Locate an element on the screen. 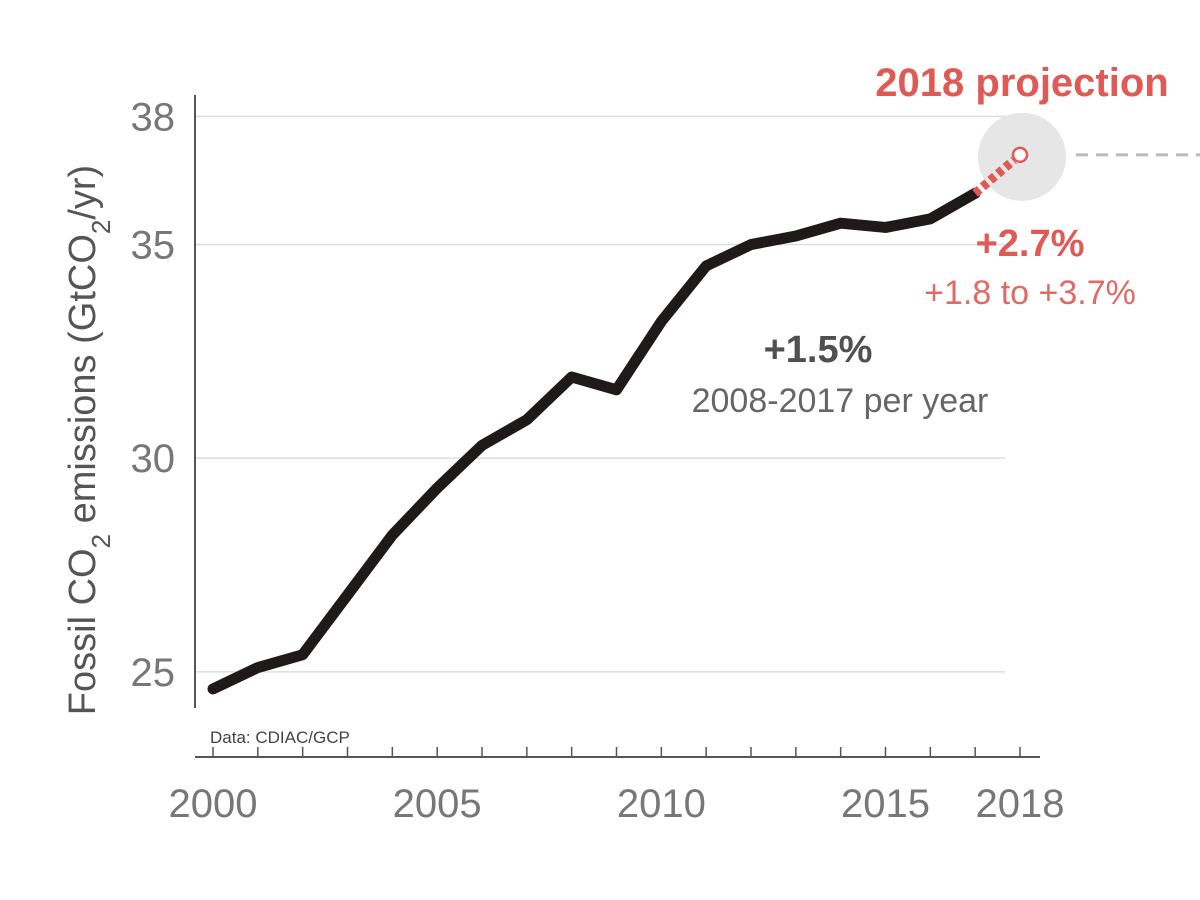  series-point-2005 is located at coordinates (437, 488).